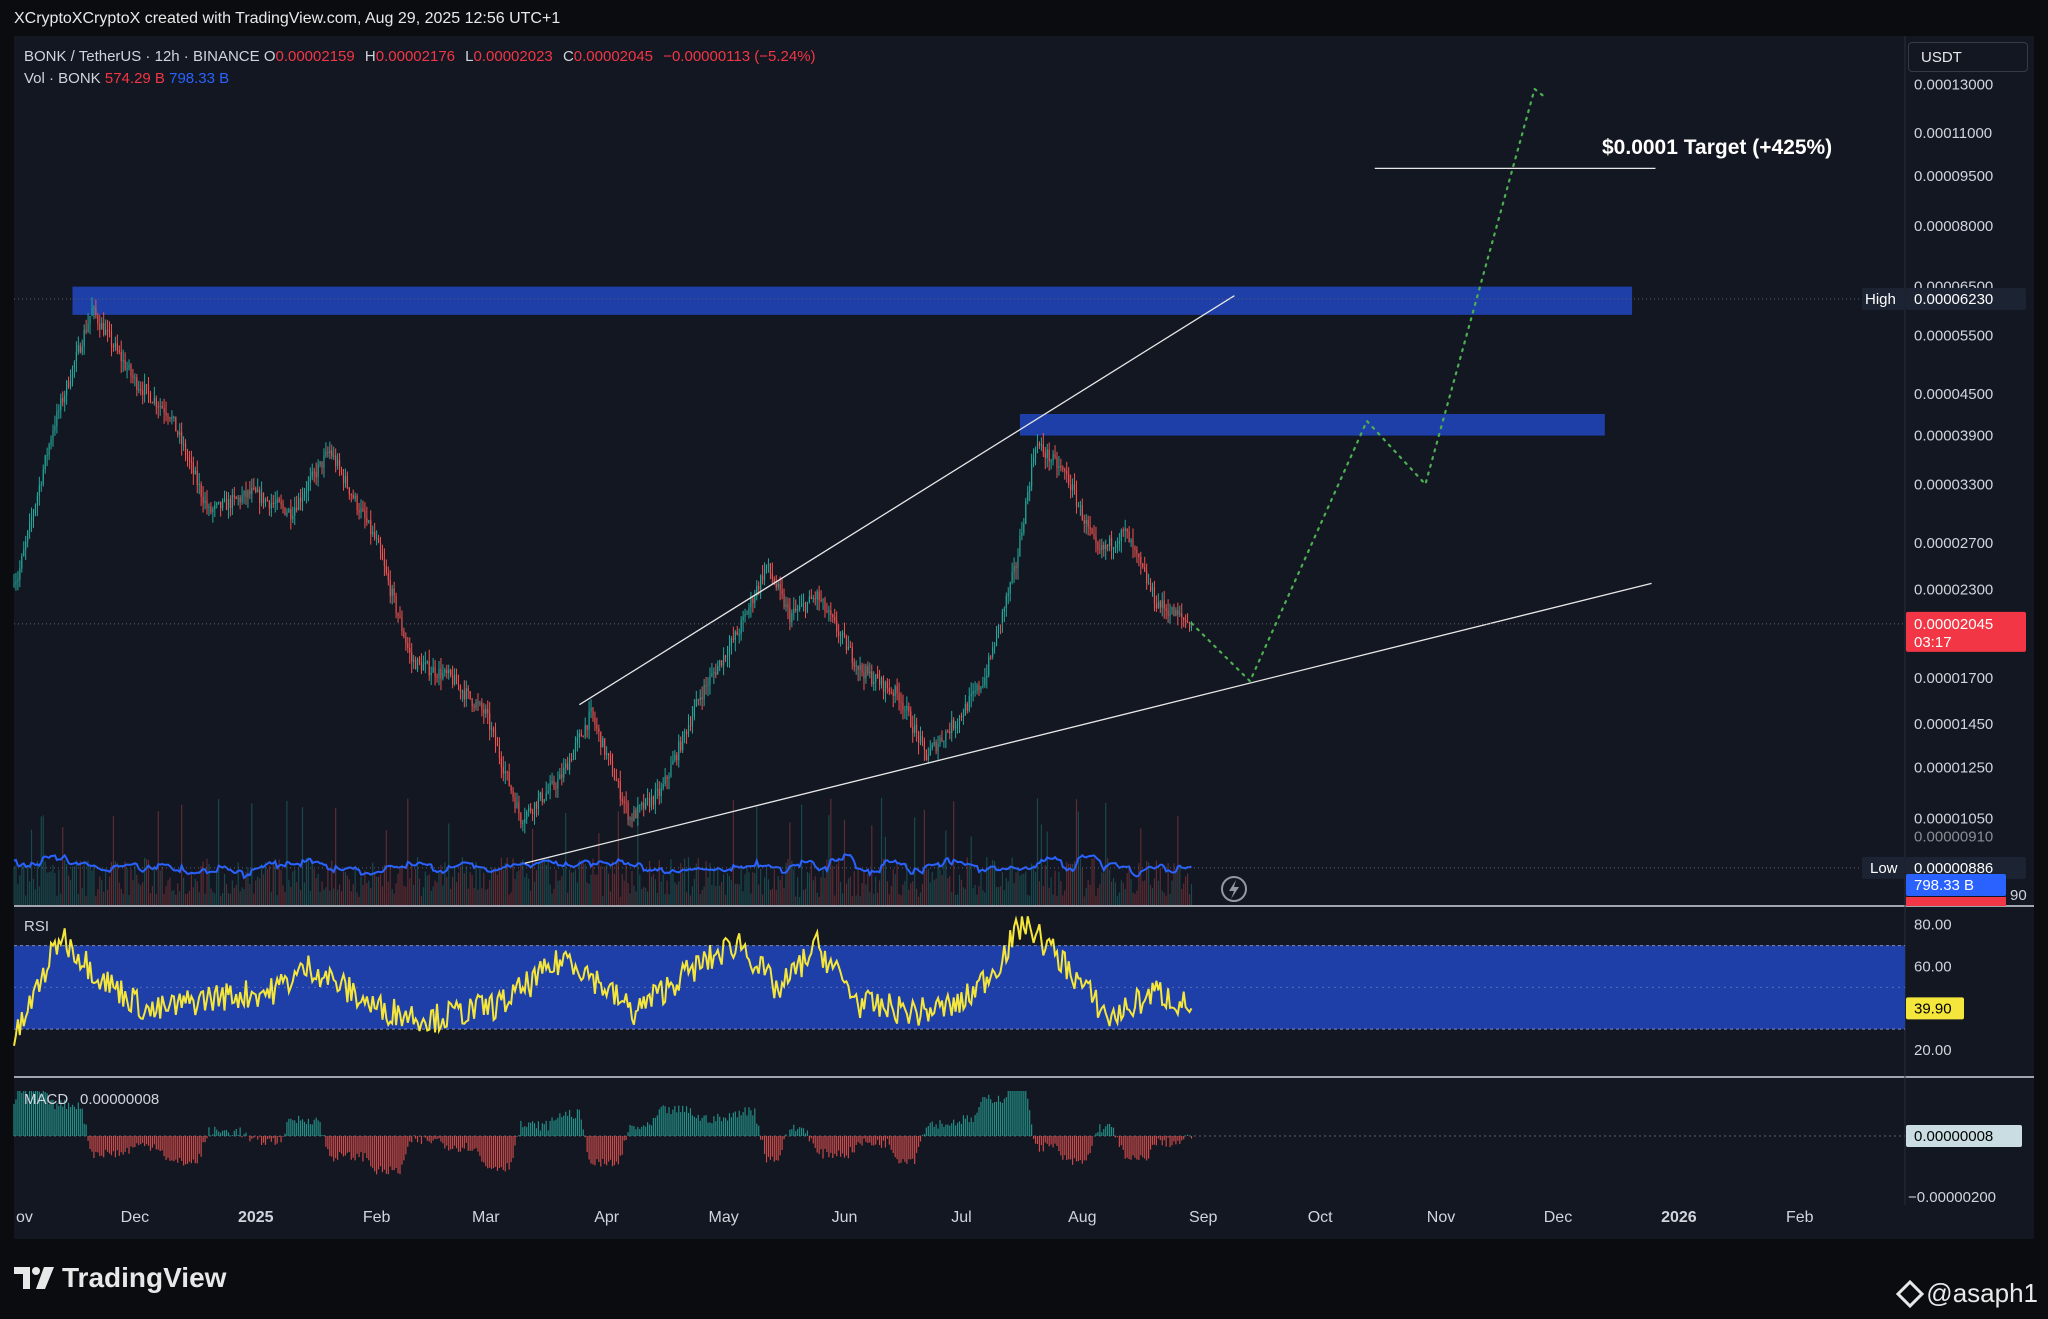 The width and height of the screenshot is (2048, 1319). What do you see at coordinates (24, 1217) in the screenshot?
I see `time-tick-label: ov` at bounding box center [24, 1217].